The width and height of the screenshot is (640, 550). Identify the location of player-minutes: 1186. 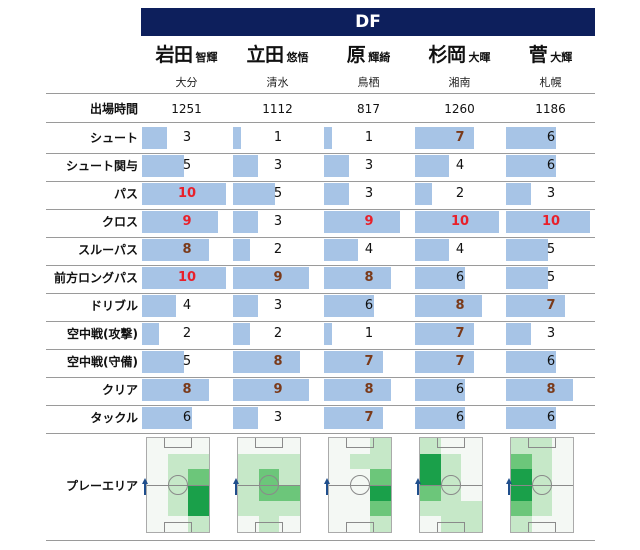
(550, 109).